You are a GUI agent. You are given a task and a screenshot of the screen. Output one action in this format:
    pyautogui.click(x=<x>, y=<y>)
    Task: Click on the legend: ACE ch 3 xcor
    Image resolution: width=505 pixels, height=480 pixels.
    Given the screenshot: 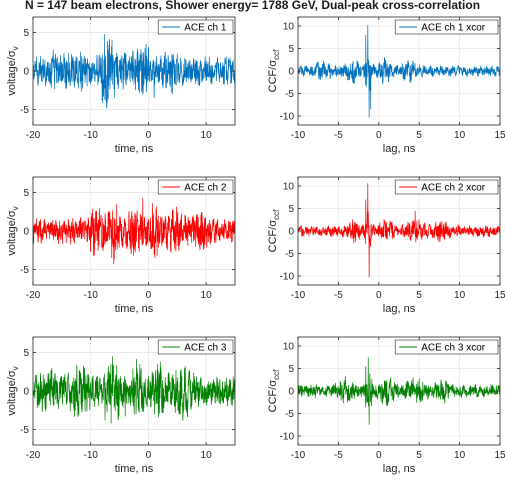 What is the action you would take?
    pyautogui.click(x=446, y=347)
    